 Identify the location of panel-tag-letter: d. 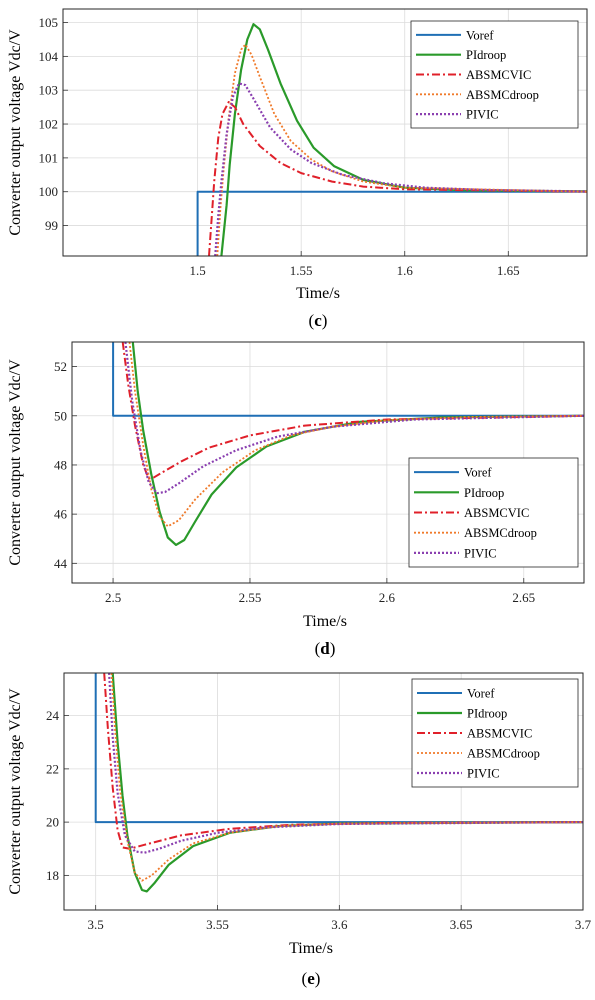
(325, 648).